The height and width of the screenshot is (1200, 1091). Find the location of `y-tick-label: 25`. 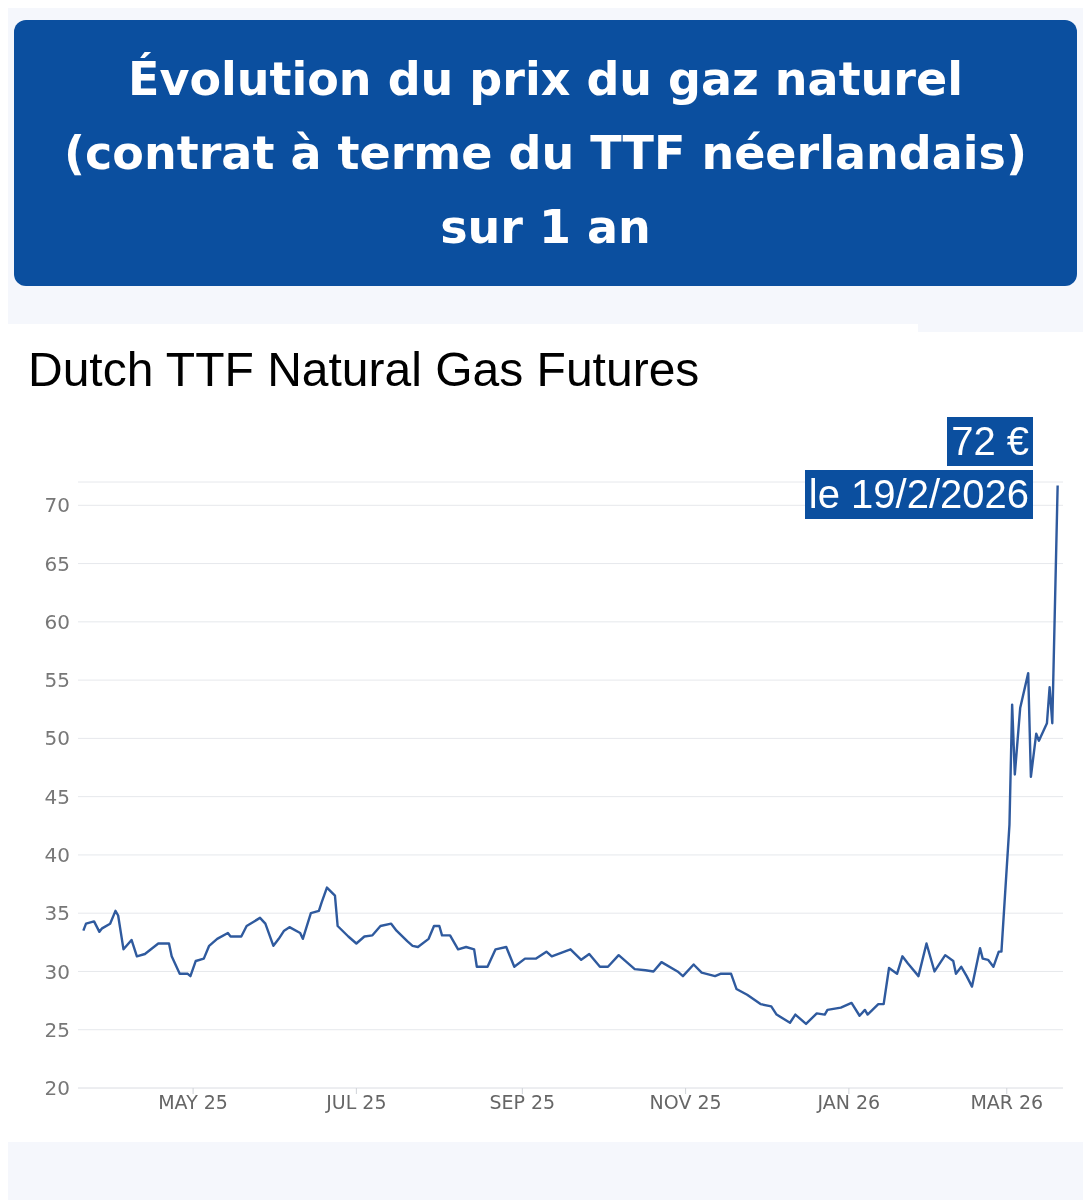

y-tick-label: 25 is located at coordinates (57, 1029).